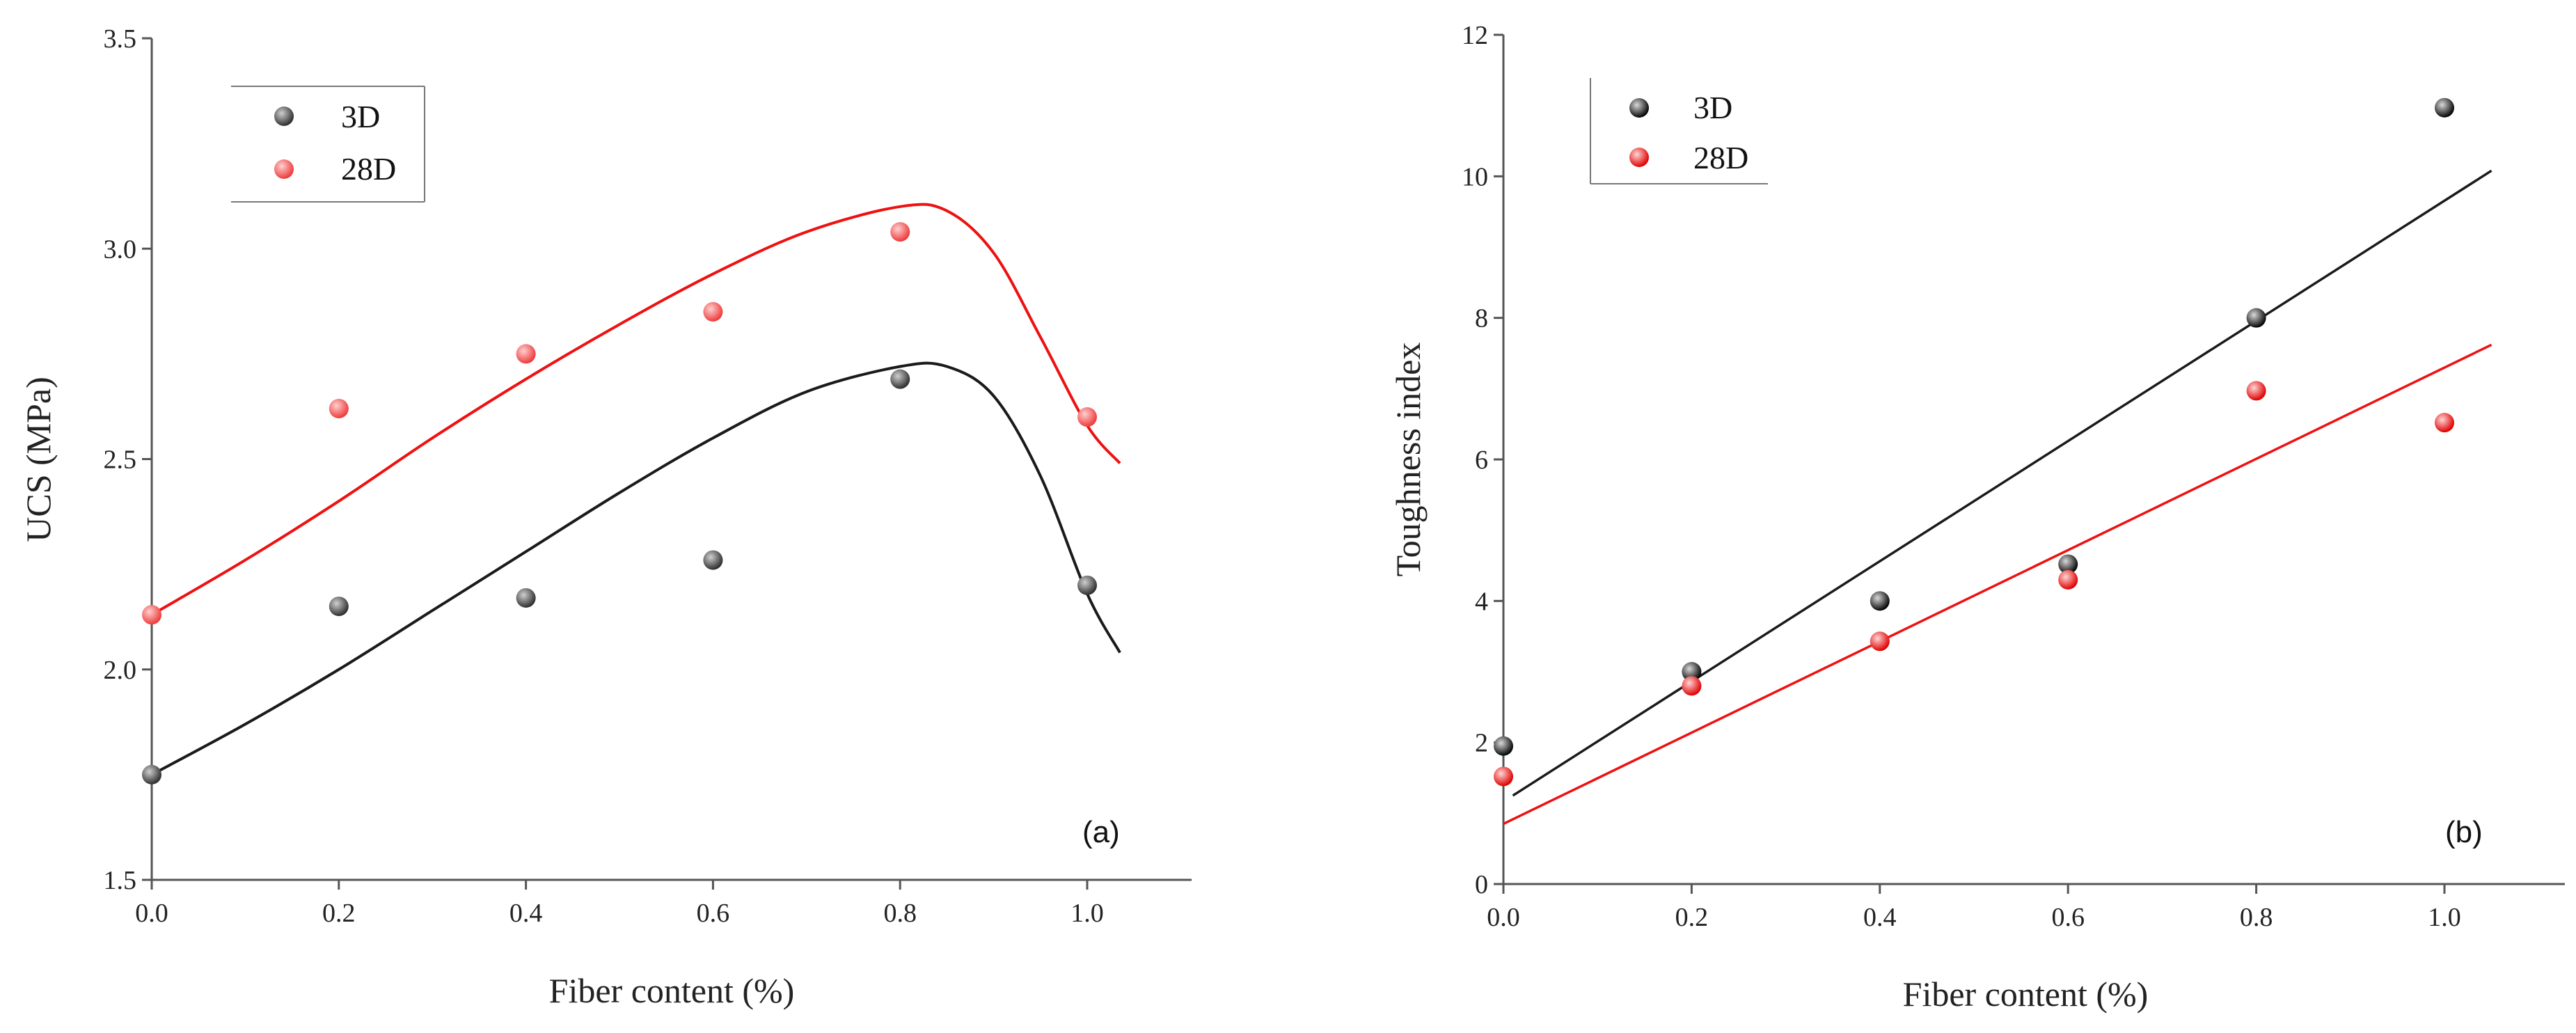 The image size is (2576, 1033). What do you see at coordinates (2026, 994) in the screenshot?
I see `x-axis-title-b: Fiber content (%)` at bounding box center [2026, 994].